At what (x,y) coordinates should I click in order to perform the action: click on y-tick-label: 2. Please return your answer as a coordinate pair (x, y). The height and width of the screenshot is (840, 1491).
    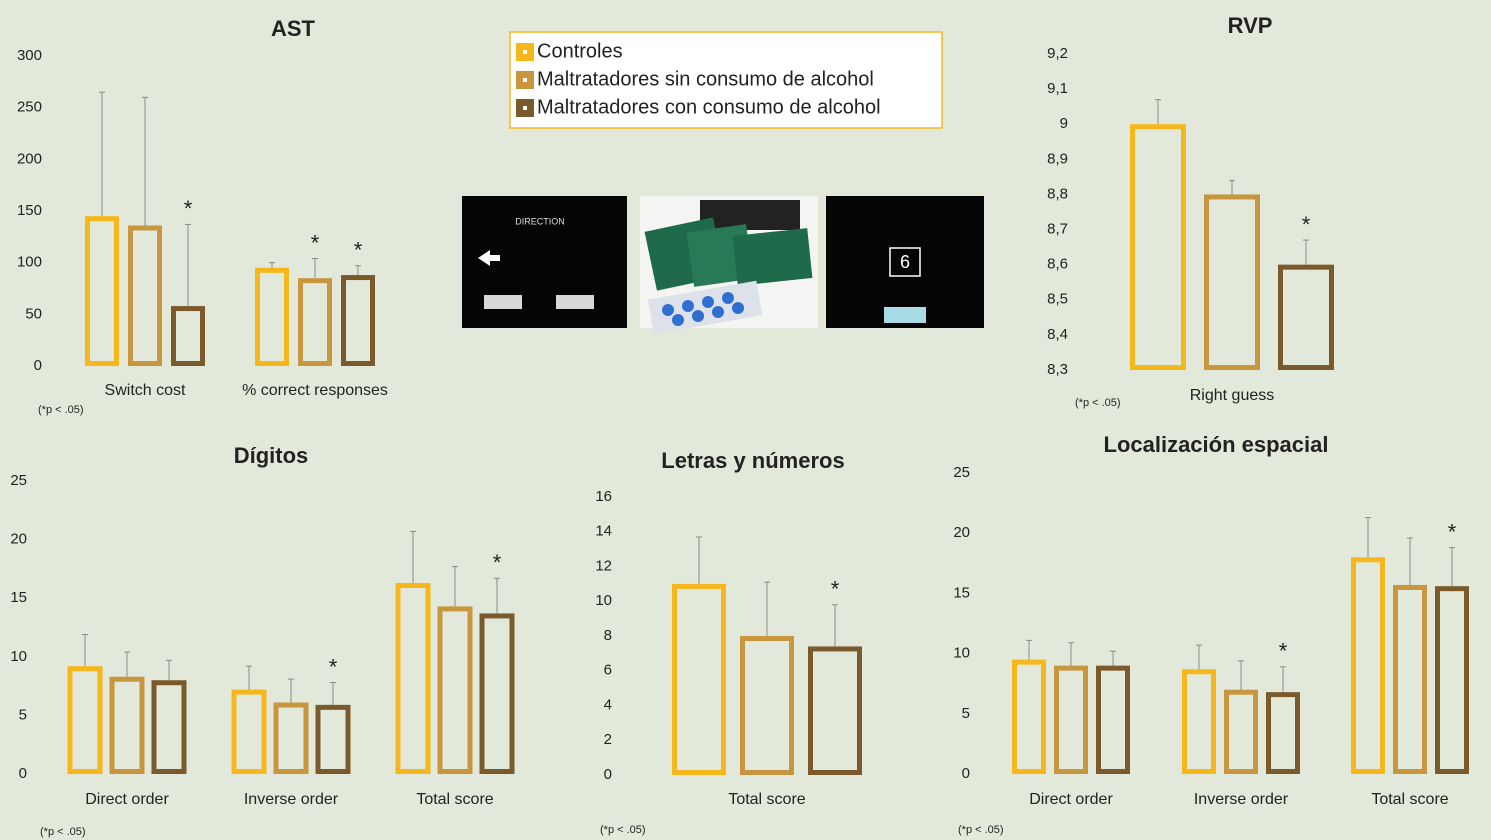
    Looking at the image, I should click on (608, 739).